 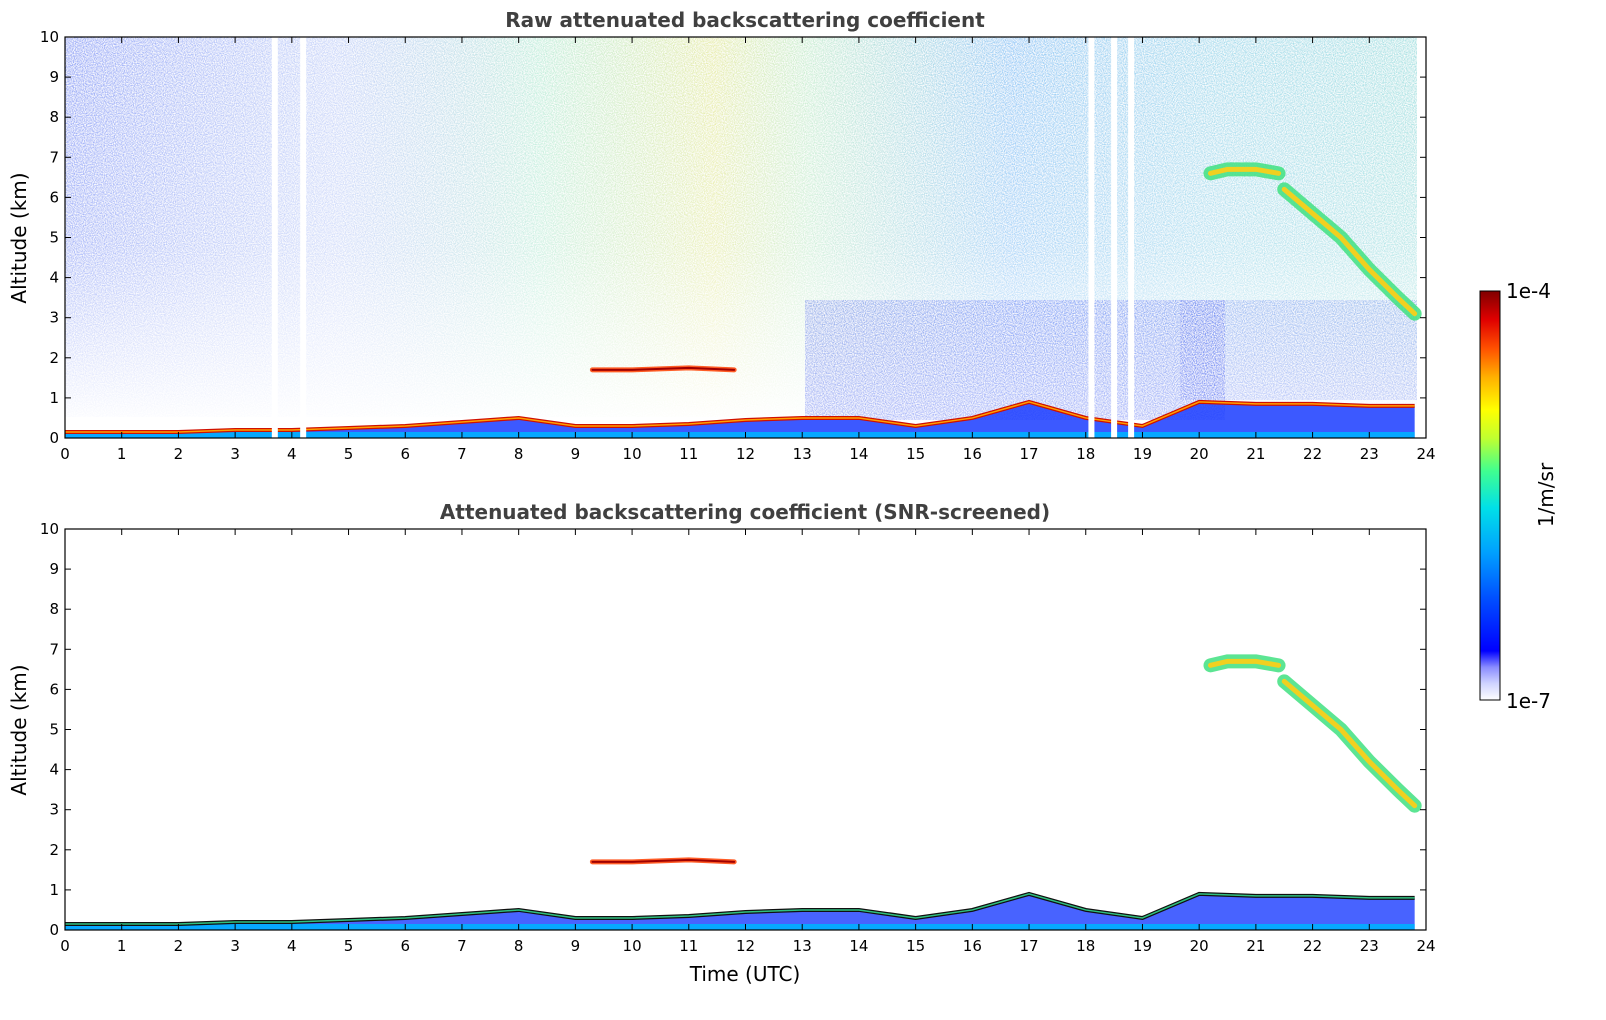 I want to click on top-y-axis-label: Altitude (km), so click(x=19, y=237).